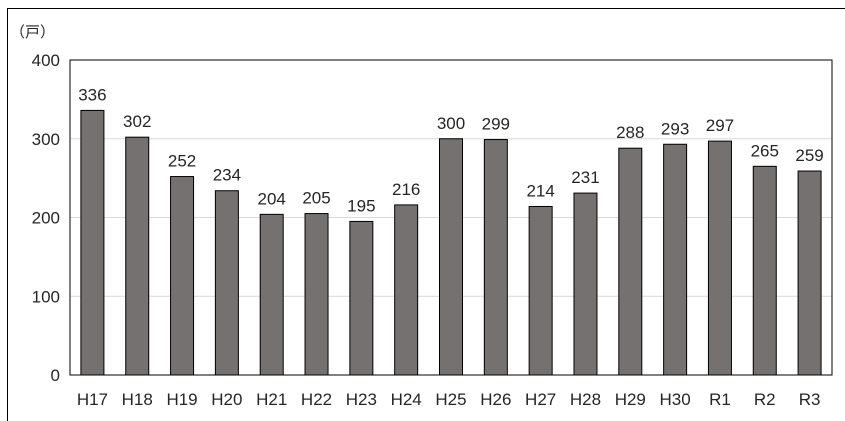 The height and width of the screenshot is (421, 845). What do you see at coordinates (810, 399) in the screenshot?
I see `x-tick-label: R3` at bounding box center [810, 399].